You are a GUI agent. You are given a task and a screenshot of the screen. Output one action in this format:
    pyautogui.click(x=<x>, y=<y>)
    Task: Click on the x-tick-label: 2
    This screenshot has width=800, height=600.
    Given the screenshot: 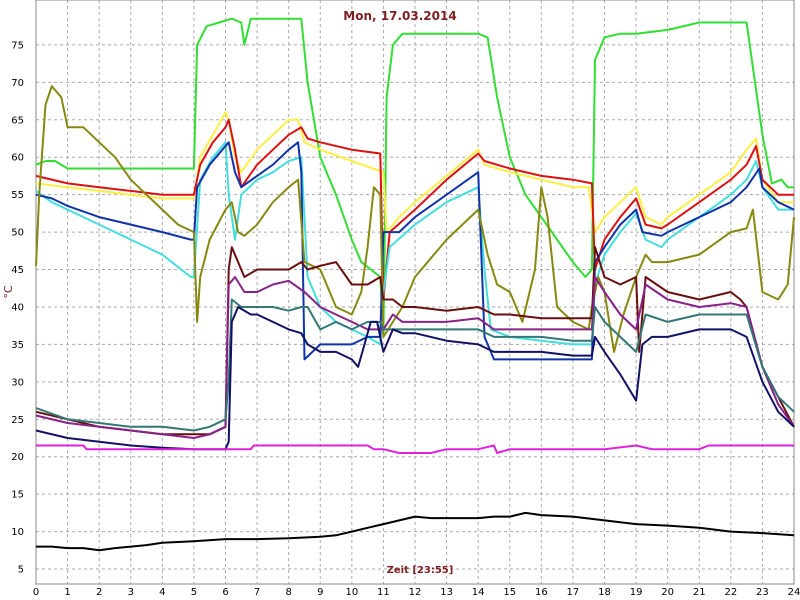 What is the action you would take?
    pyautogui.click(x=99, y=592)
    